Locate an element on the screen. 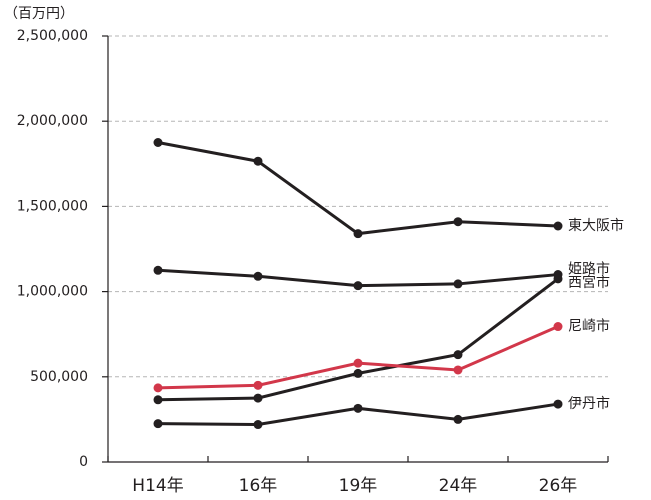 Image resolution: width=651 pixels, height=500 pixels. series-label: 西宮市 is located at coordinates (589, 282).